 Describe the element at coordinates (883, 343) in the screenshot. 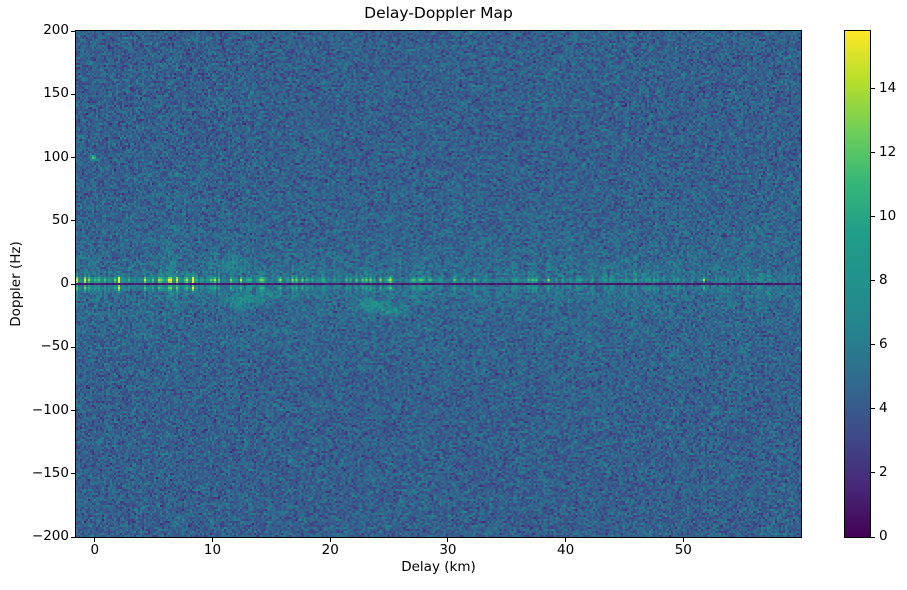

I see `colorbar-tick-label: 6` at that location.